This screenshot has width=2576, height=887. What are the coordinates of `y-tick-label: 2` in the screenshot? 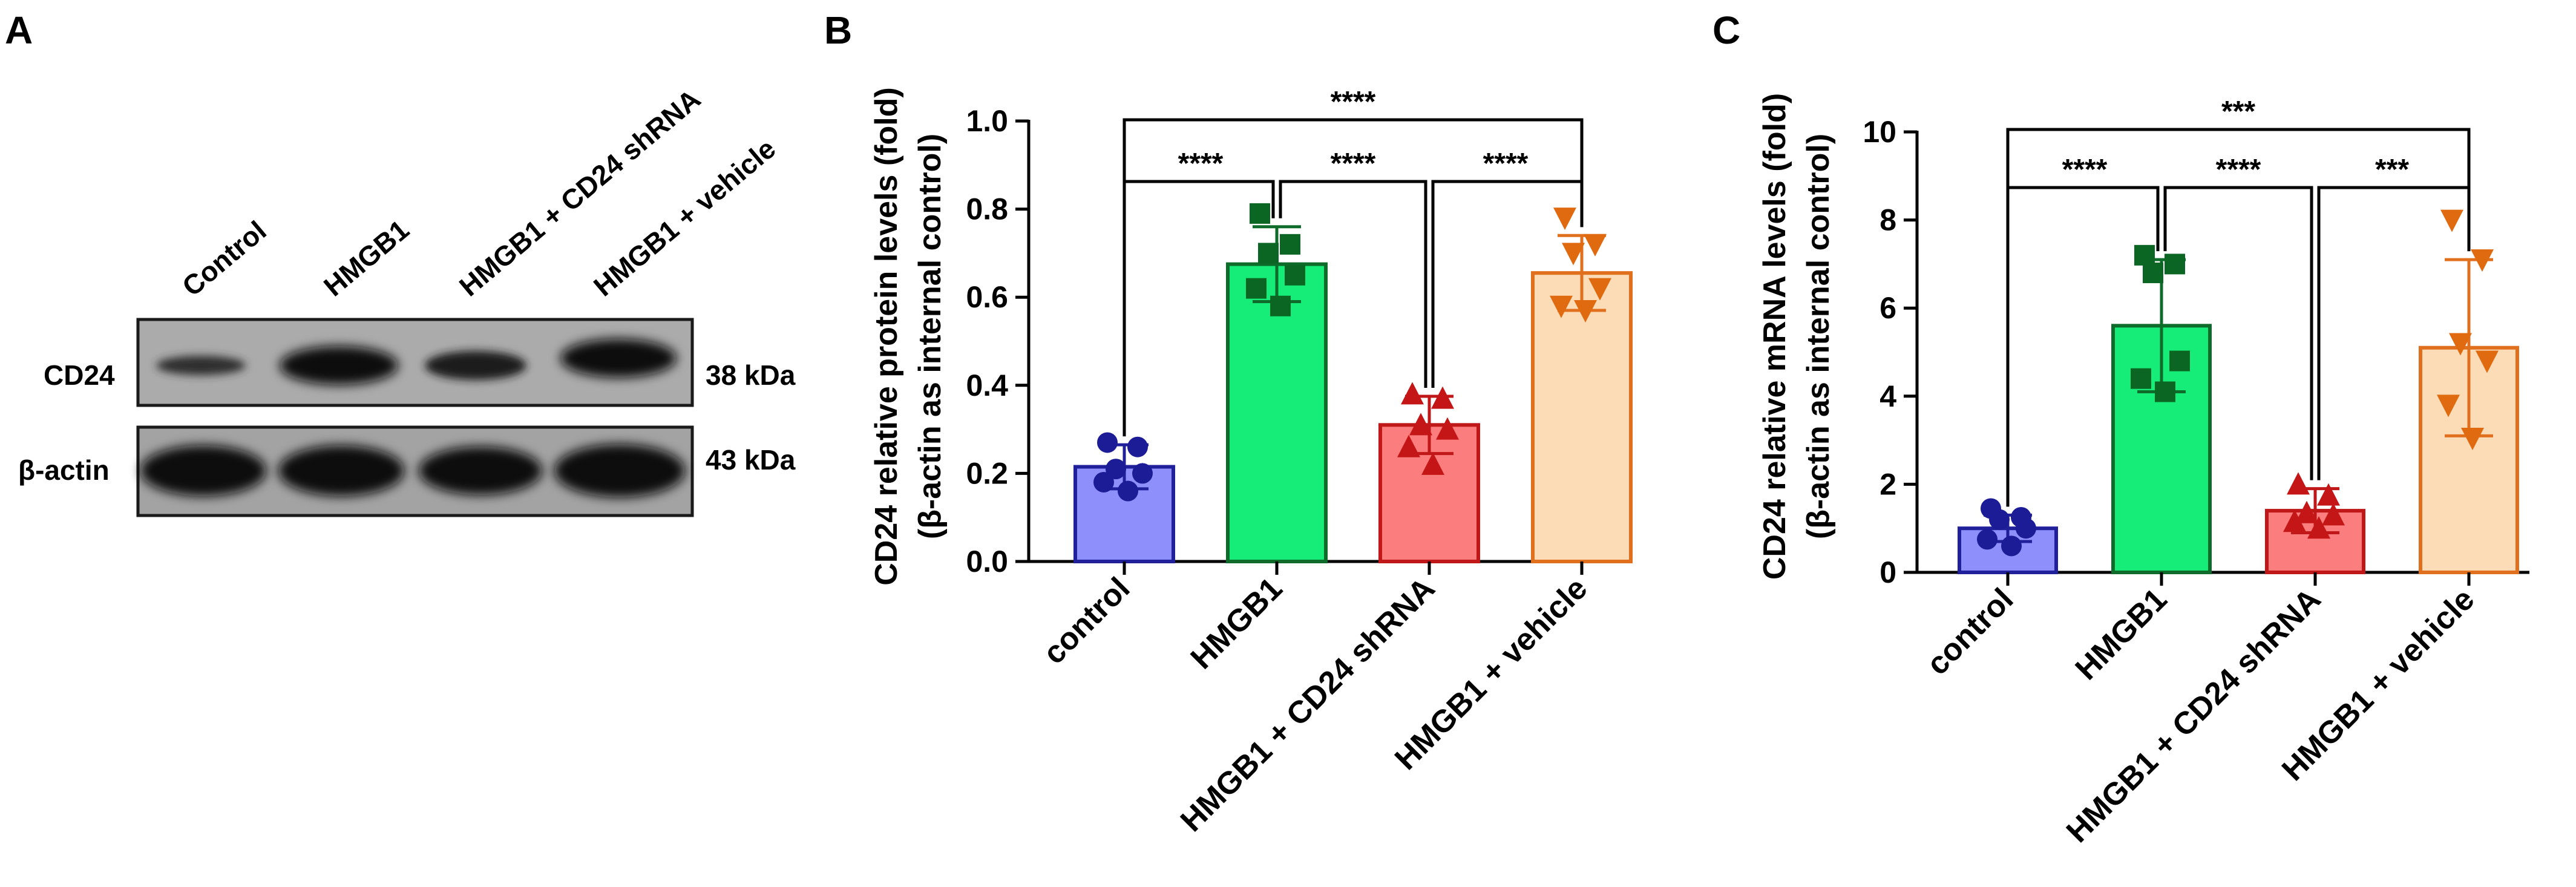 It's located at (1888, 484).